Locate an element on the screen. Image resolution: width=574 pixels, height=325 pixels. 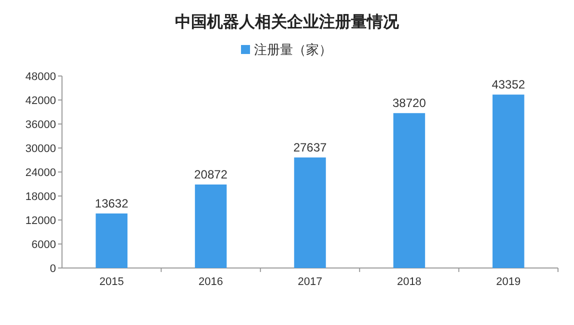
x-tick-label: 2017 is located at coordinates (310, 282).